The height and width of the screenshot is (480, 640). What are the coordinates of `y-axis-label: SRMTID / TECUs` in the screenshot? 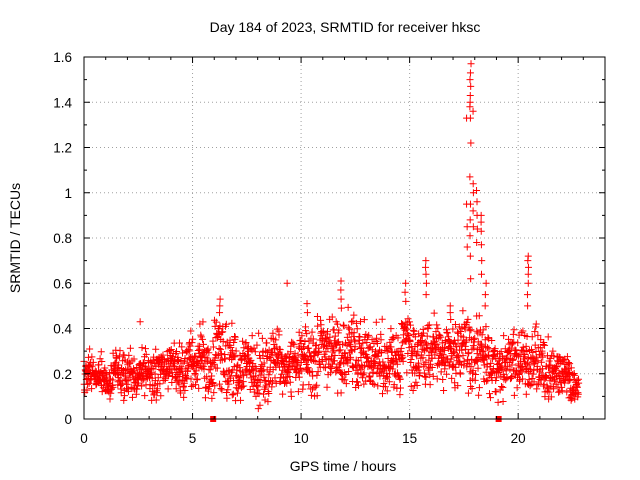 It's located at (15, 238).